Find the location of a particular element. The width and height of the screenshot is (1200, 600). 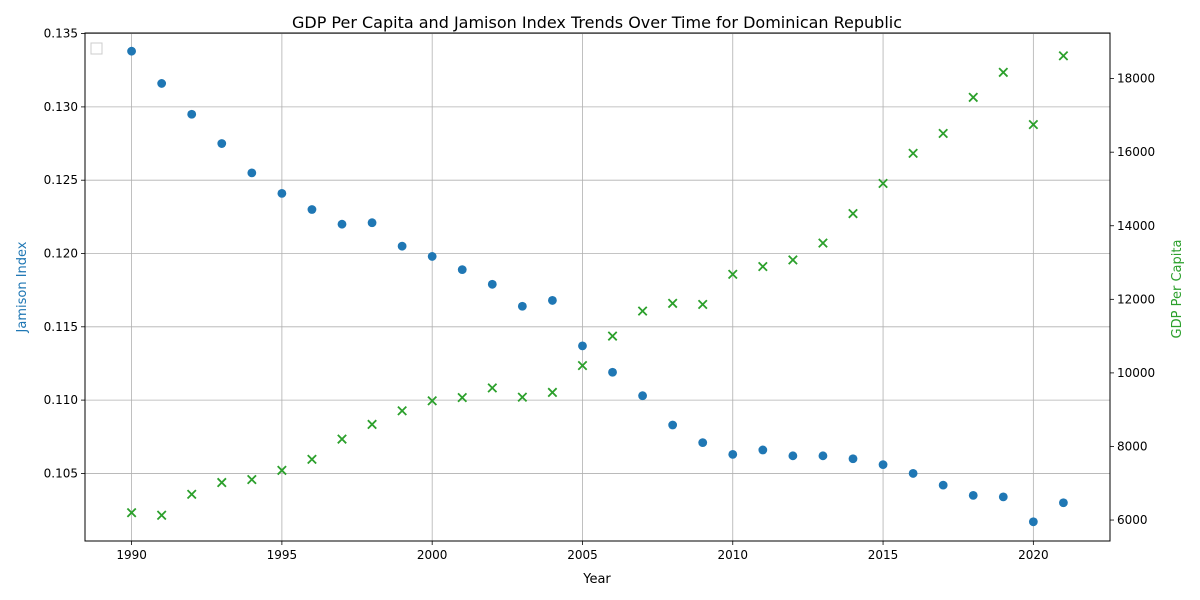

right-y-tick-label: 8000 is located at coordinates (1132, 446).